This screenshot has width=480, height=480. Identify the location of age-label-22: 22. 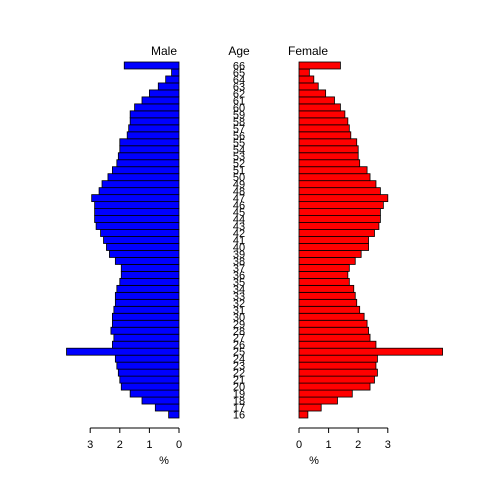
(239, 374).